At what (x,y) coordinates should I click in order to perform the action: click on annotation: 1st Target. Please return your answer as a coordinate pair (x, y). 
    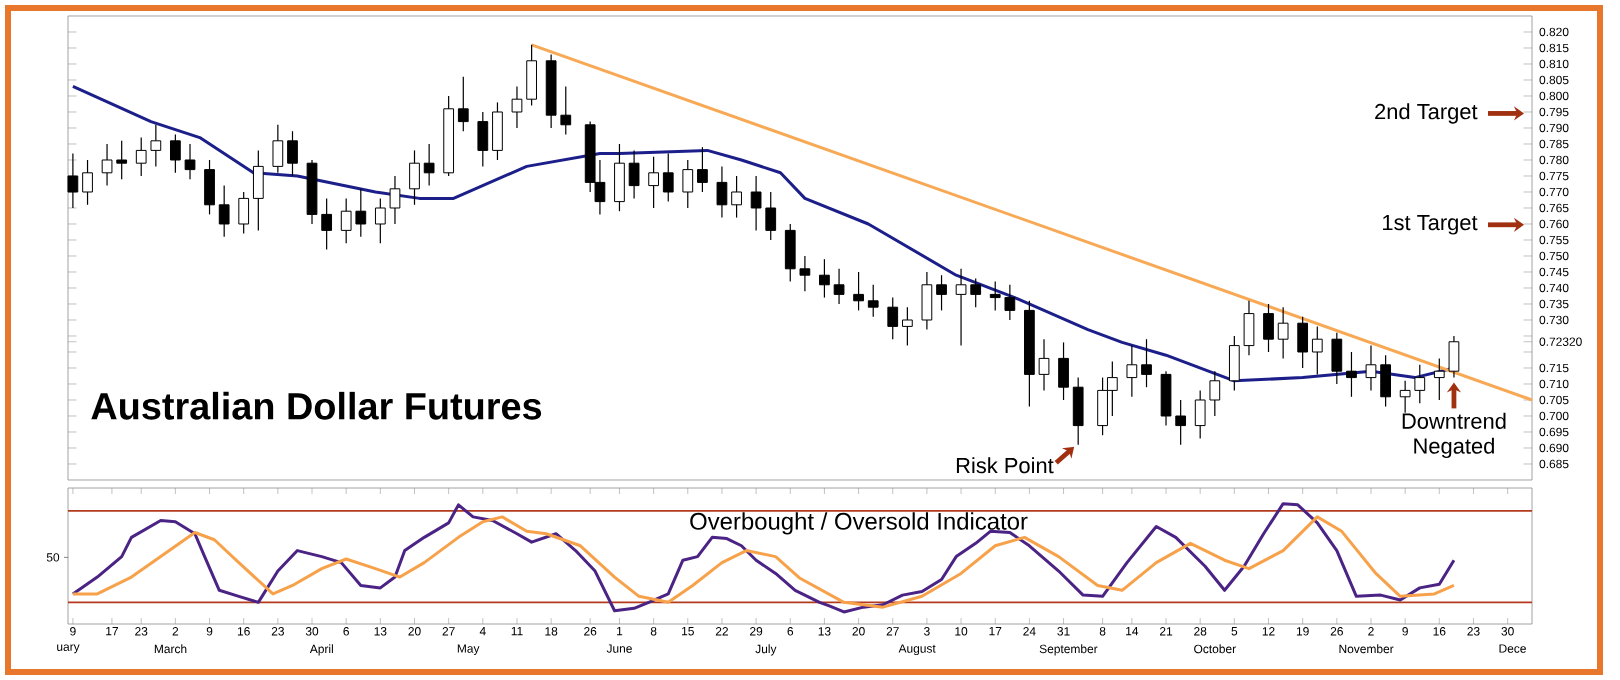
    Looking at the image, I should click on (1430, 225).